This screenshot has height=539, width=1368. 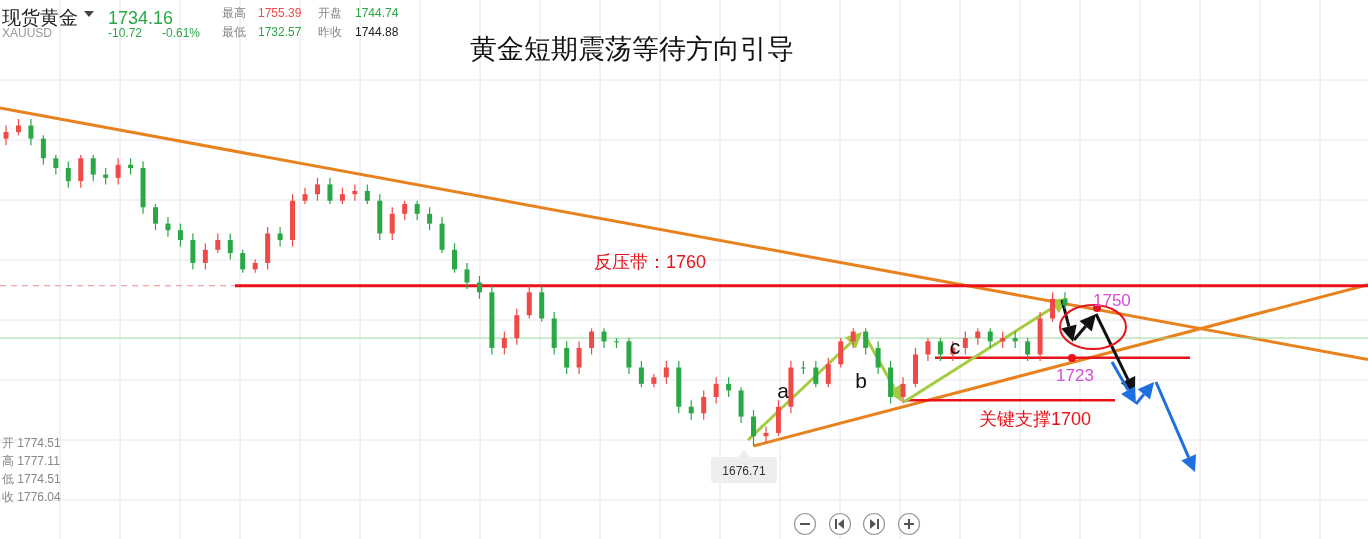 What do you see at coordinates (280, 32) in the screenshot?
I see `text: 1732.57` at bounding box center [280, 32].